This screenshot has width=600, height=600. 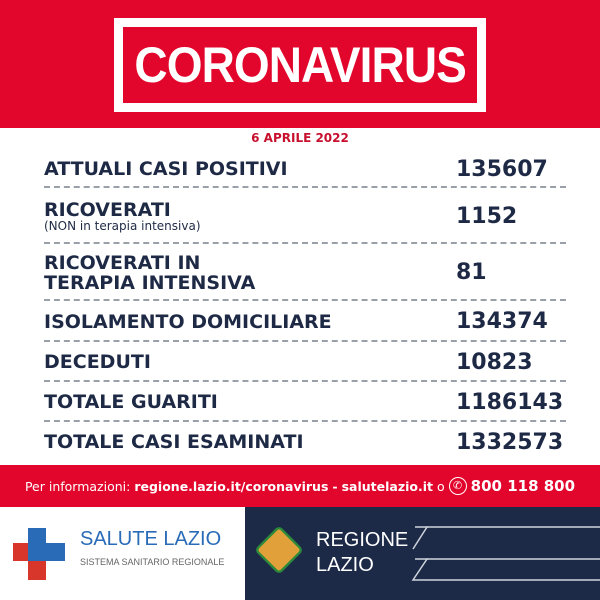 I want to click on report-date: 6 APRILE 2022, so click(x=300, y=138).